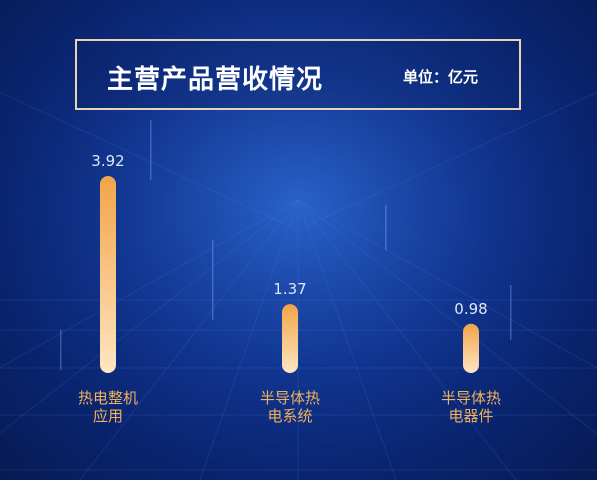 This screenshot has width=597, height=480. I want to click on category-label-line: 热电整机, so click(107, 398).